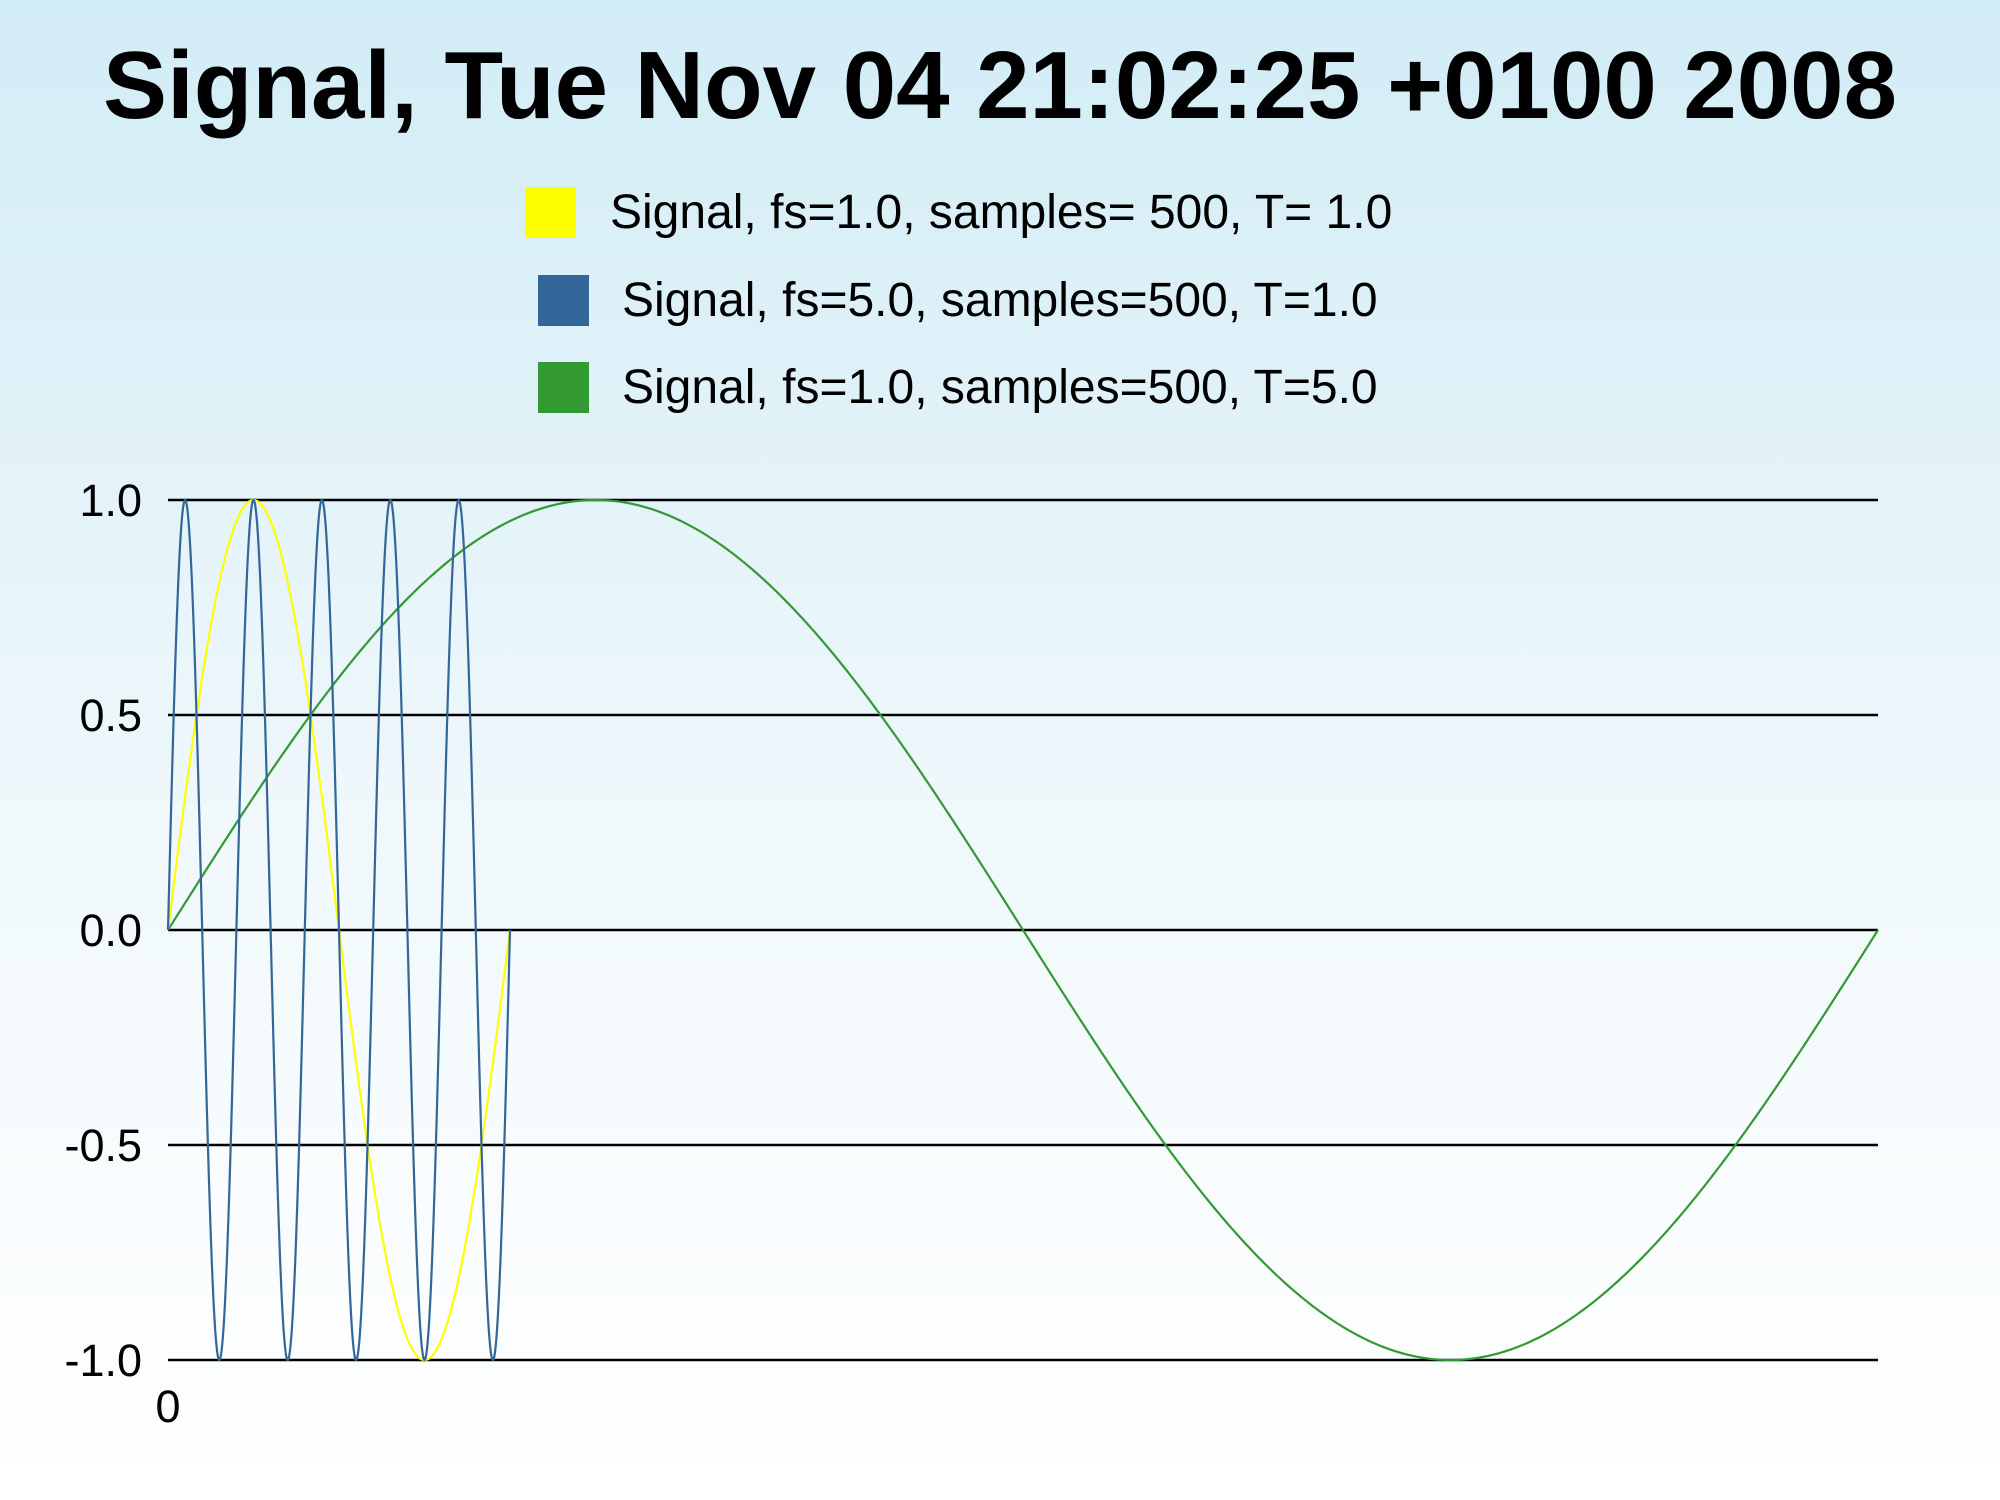  What do you see at coordinates (103, 1145) in the screenshot?
I see `y-tick-label-4: -0.5` at bounding box center [103, 1145].